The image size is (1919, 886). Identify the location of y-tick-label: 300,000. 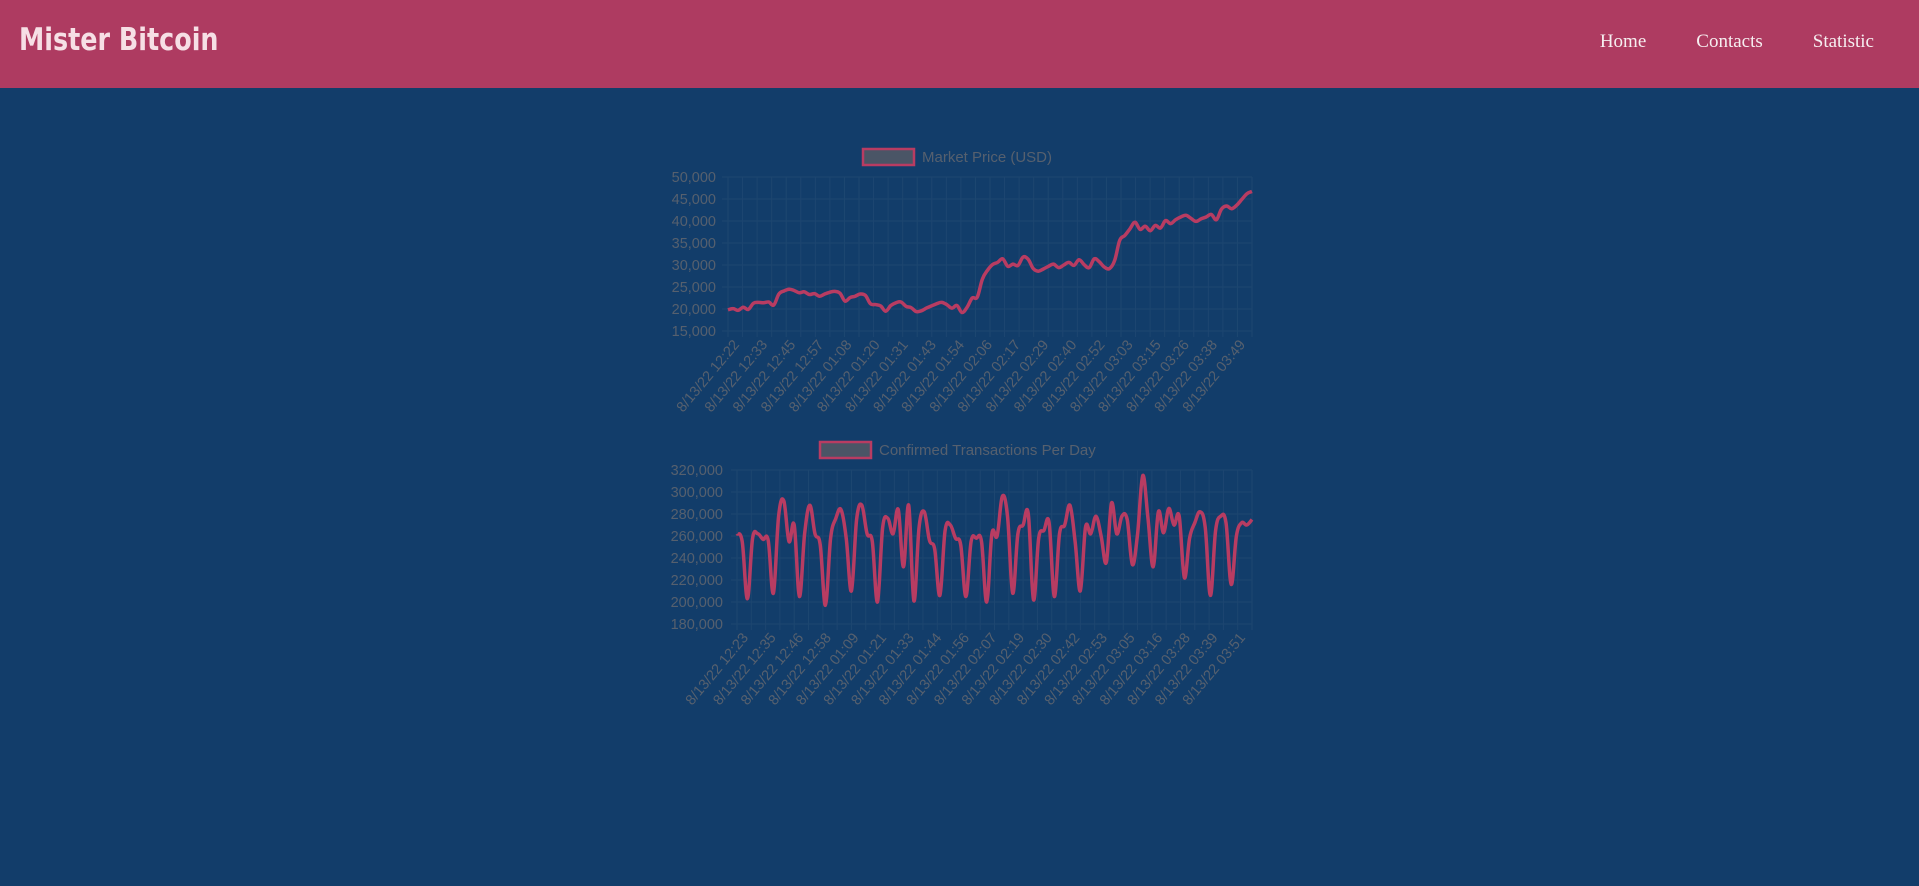
(697, 493).